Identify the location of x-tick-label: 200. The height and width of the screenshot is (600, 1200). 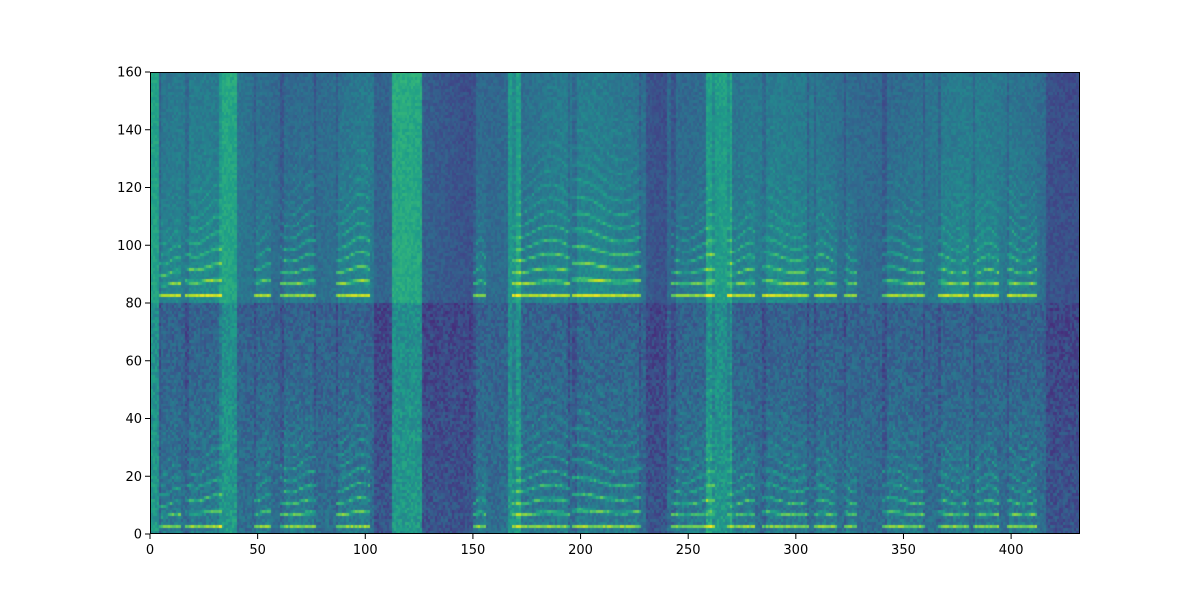
(580, 550).